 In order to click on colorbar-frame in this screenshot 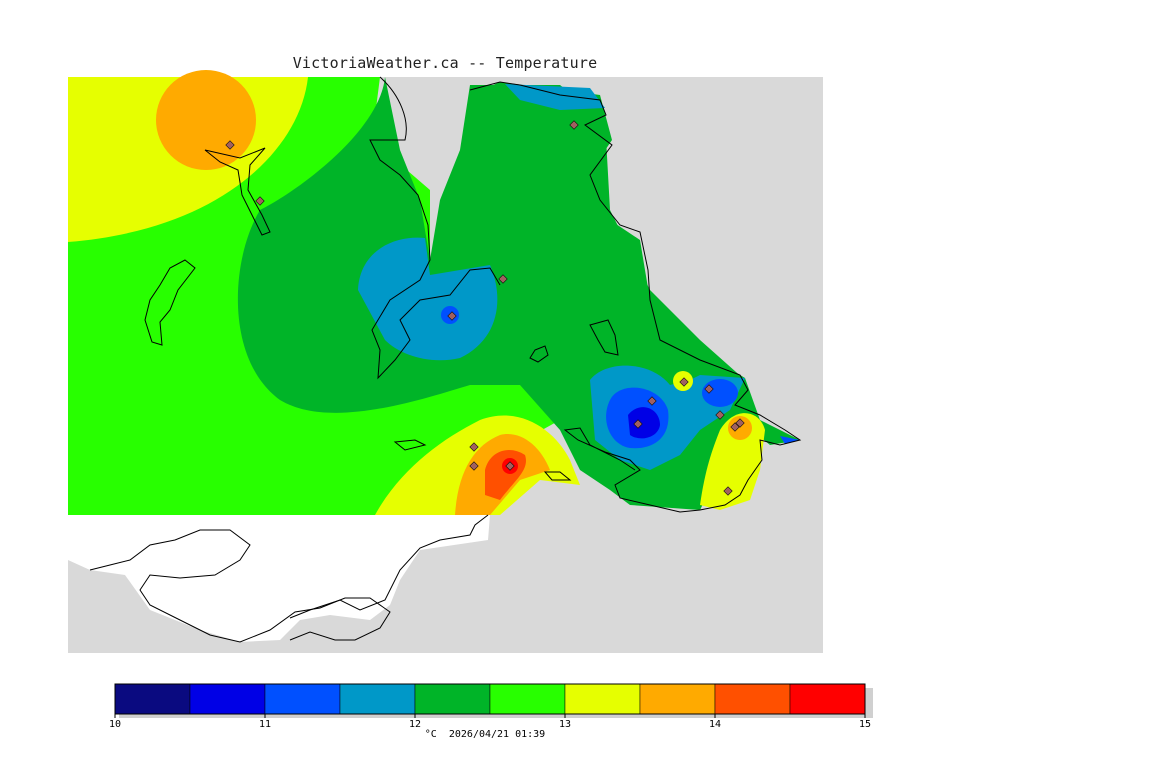, I will do `click(490, 699)`.